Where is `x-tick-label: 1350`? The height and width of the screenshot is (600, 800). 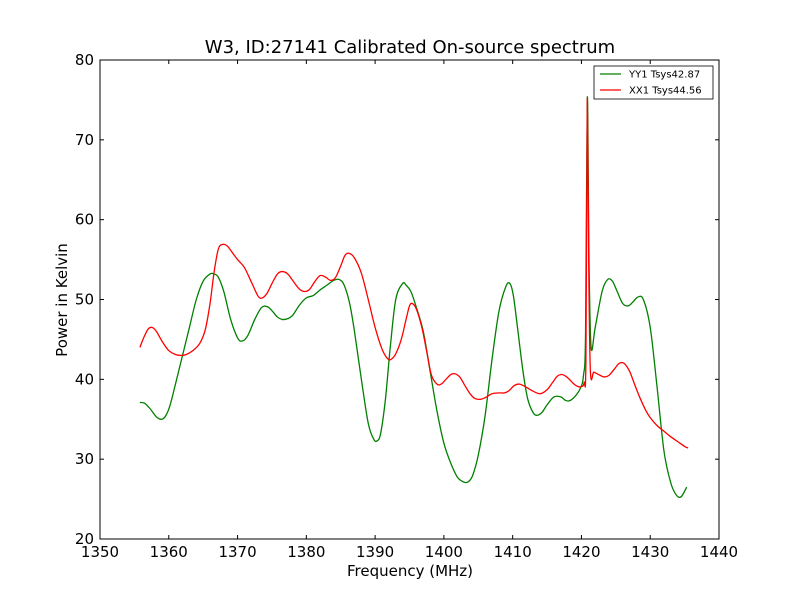 x-tick-label: 1350 is located at coordinates (100, 552).